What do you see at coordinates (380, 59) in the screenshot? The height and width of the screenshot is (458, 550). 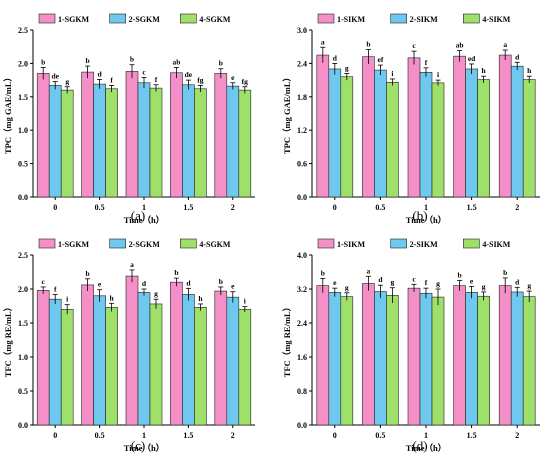 I see `significance-letter: ef` at bounding box center [380, 59].